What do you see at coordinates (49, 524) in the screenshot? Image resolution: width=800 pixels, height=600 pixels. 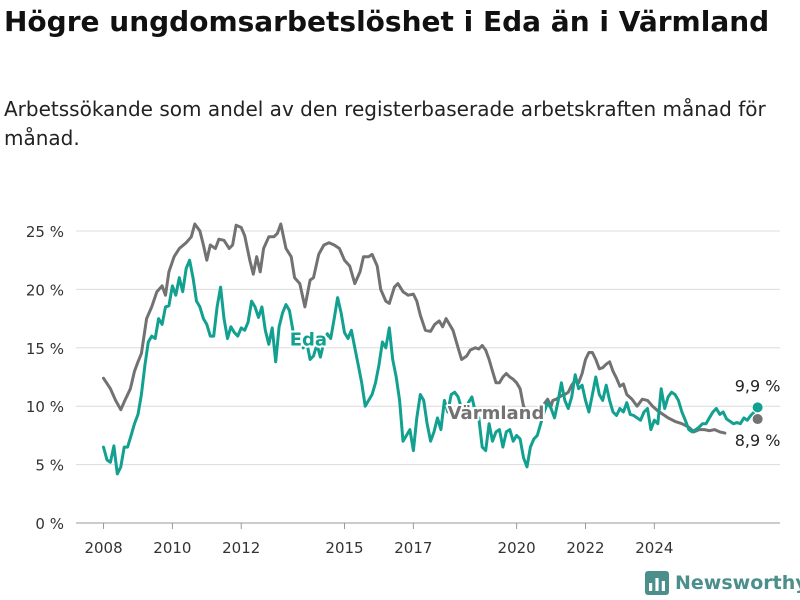 I see `y-tick-label: 0 %` at bounding box center [49, 524].